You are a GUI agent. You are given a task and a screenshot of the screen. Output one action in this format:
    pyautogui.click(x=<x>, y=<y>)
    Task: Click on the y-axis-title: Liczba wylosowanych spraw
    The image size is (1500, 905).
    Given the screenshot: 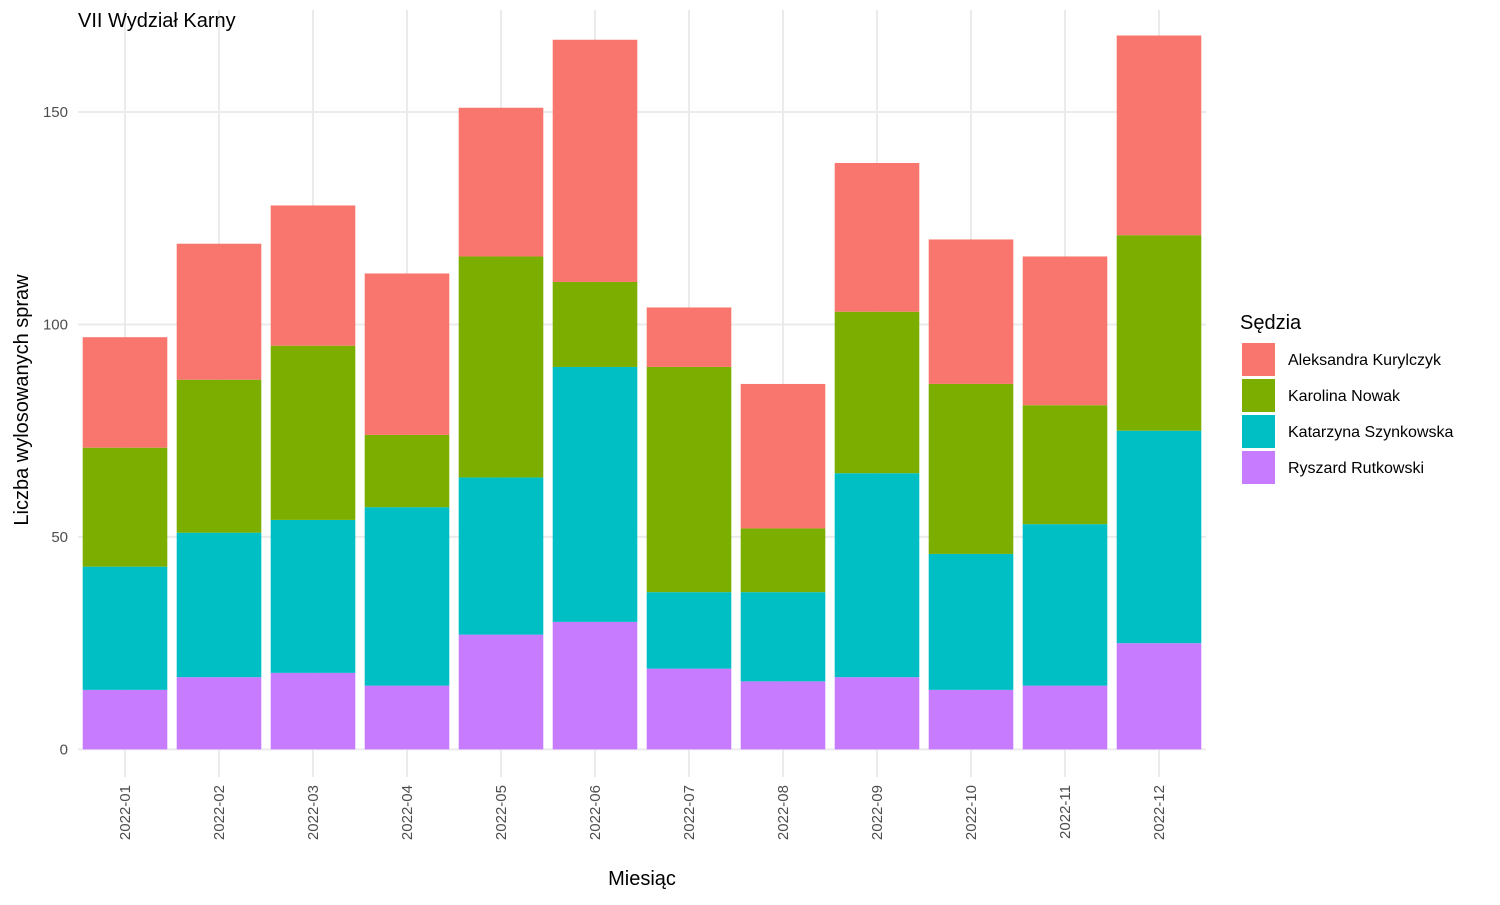 What is the action you would take?
    pyautogui.click(x=22, y=400)
    